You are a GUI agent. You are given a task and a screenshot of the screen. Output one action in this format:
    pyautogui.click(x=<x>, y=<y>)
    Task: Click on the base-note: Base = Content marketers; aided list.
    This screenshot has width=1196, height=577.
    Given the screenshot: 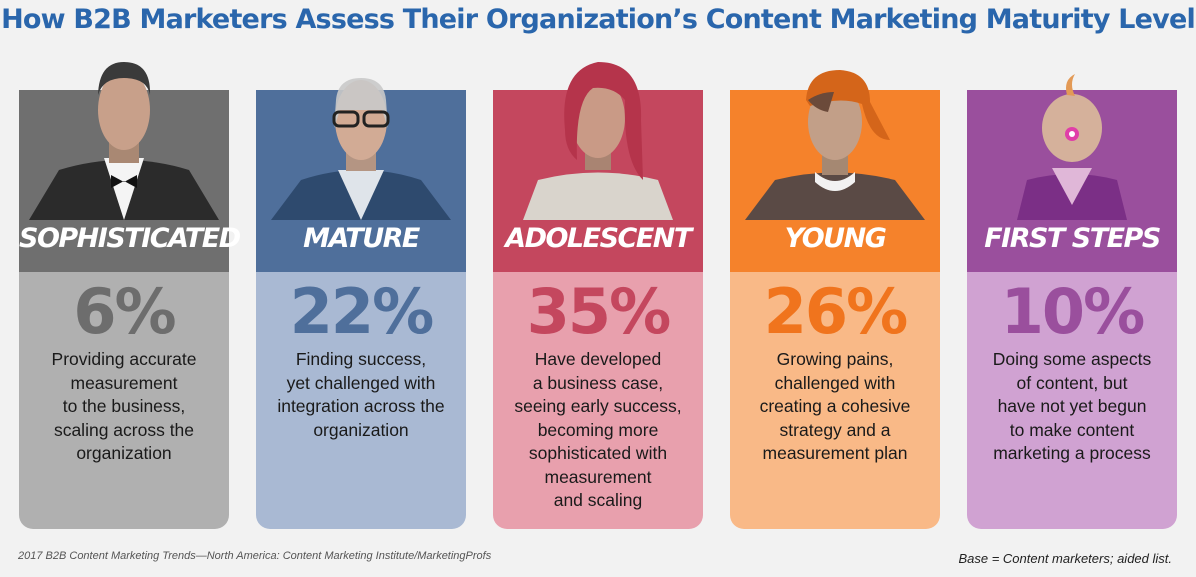 What is the action you would take?
    pyautogui.click(x=1065, y=558)
    